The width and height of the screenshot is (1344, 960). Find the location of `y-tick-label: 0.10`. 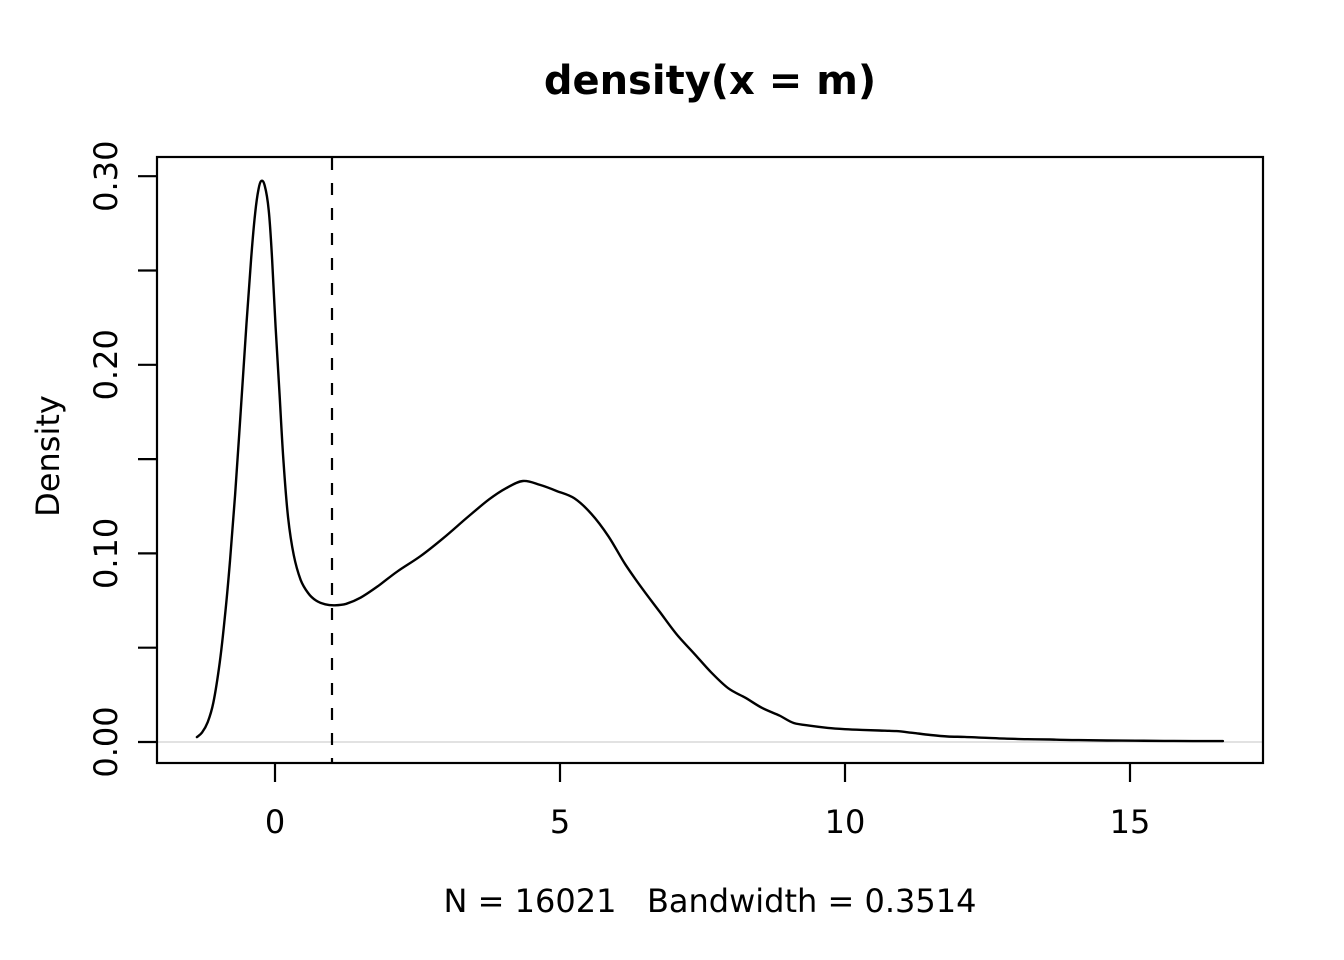

y-tick-label: 0.10 is located at coordinates (106, 553).